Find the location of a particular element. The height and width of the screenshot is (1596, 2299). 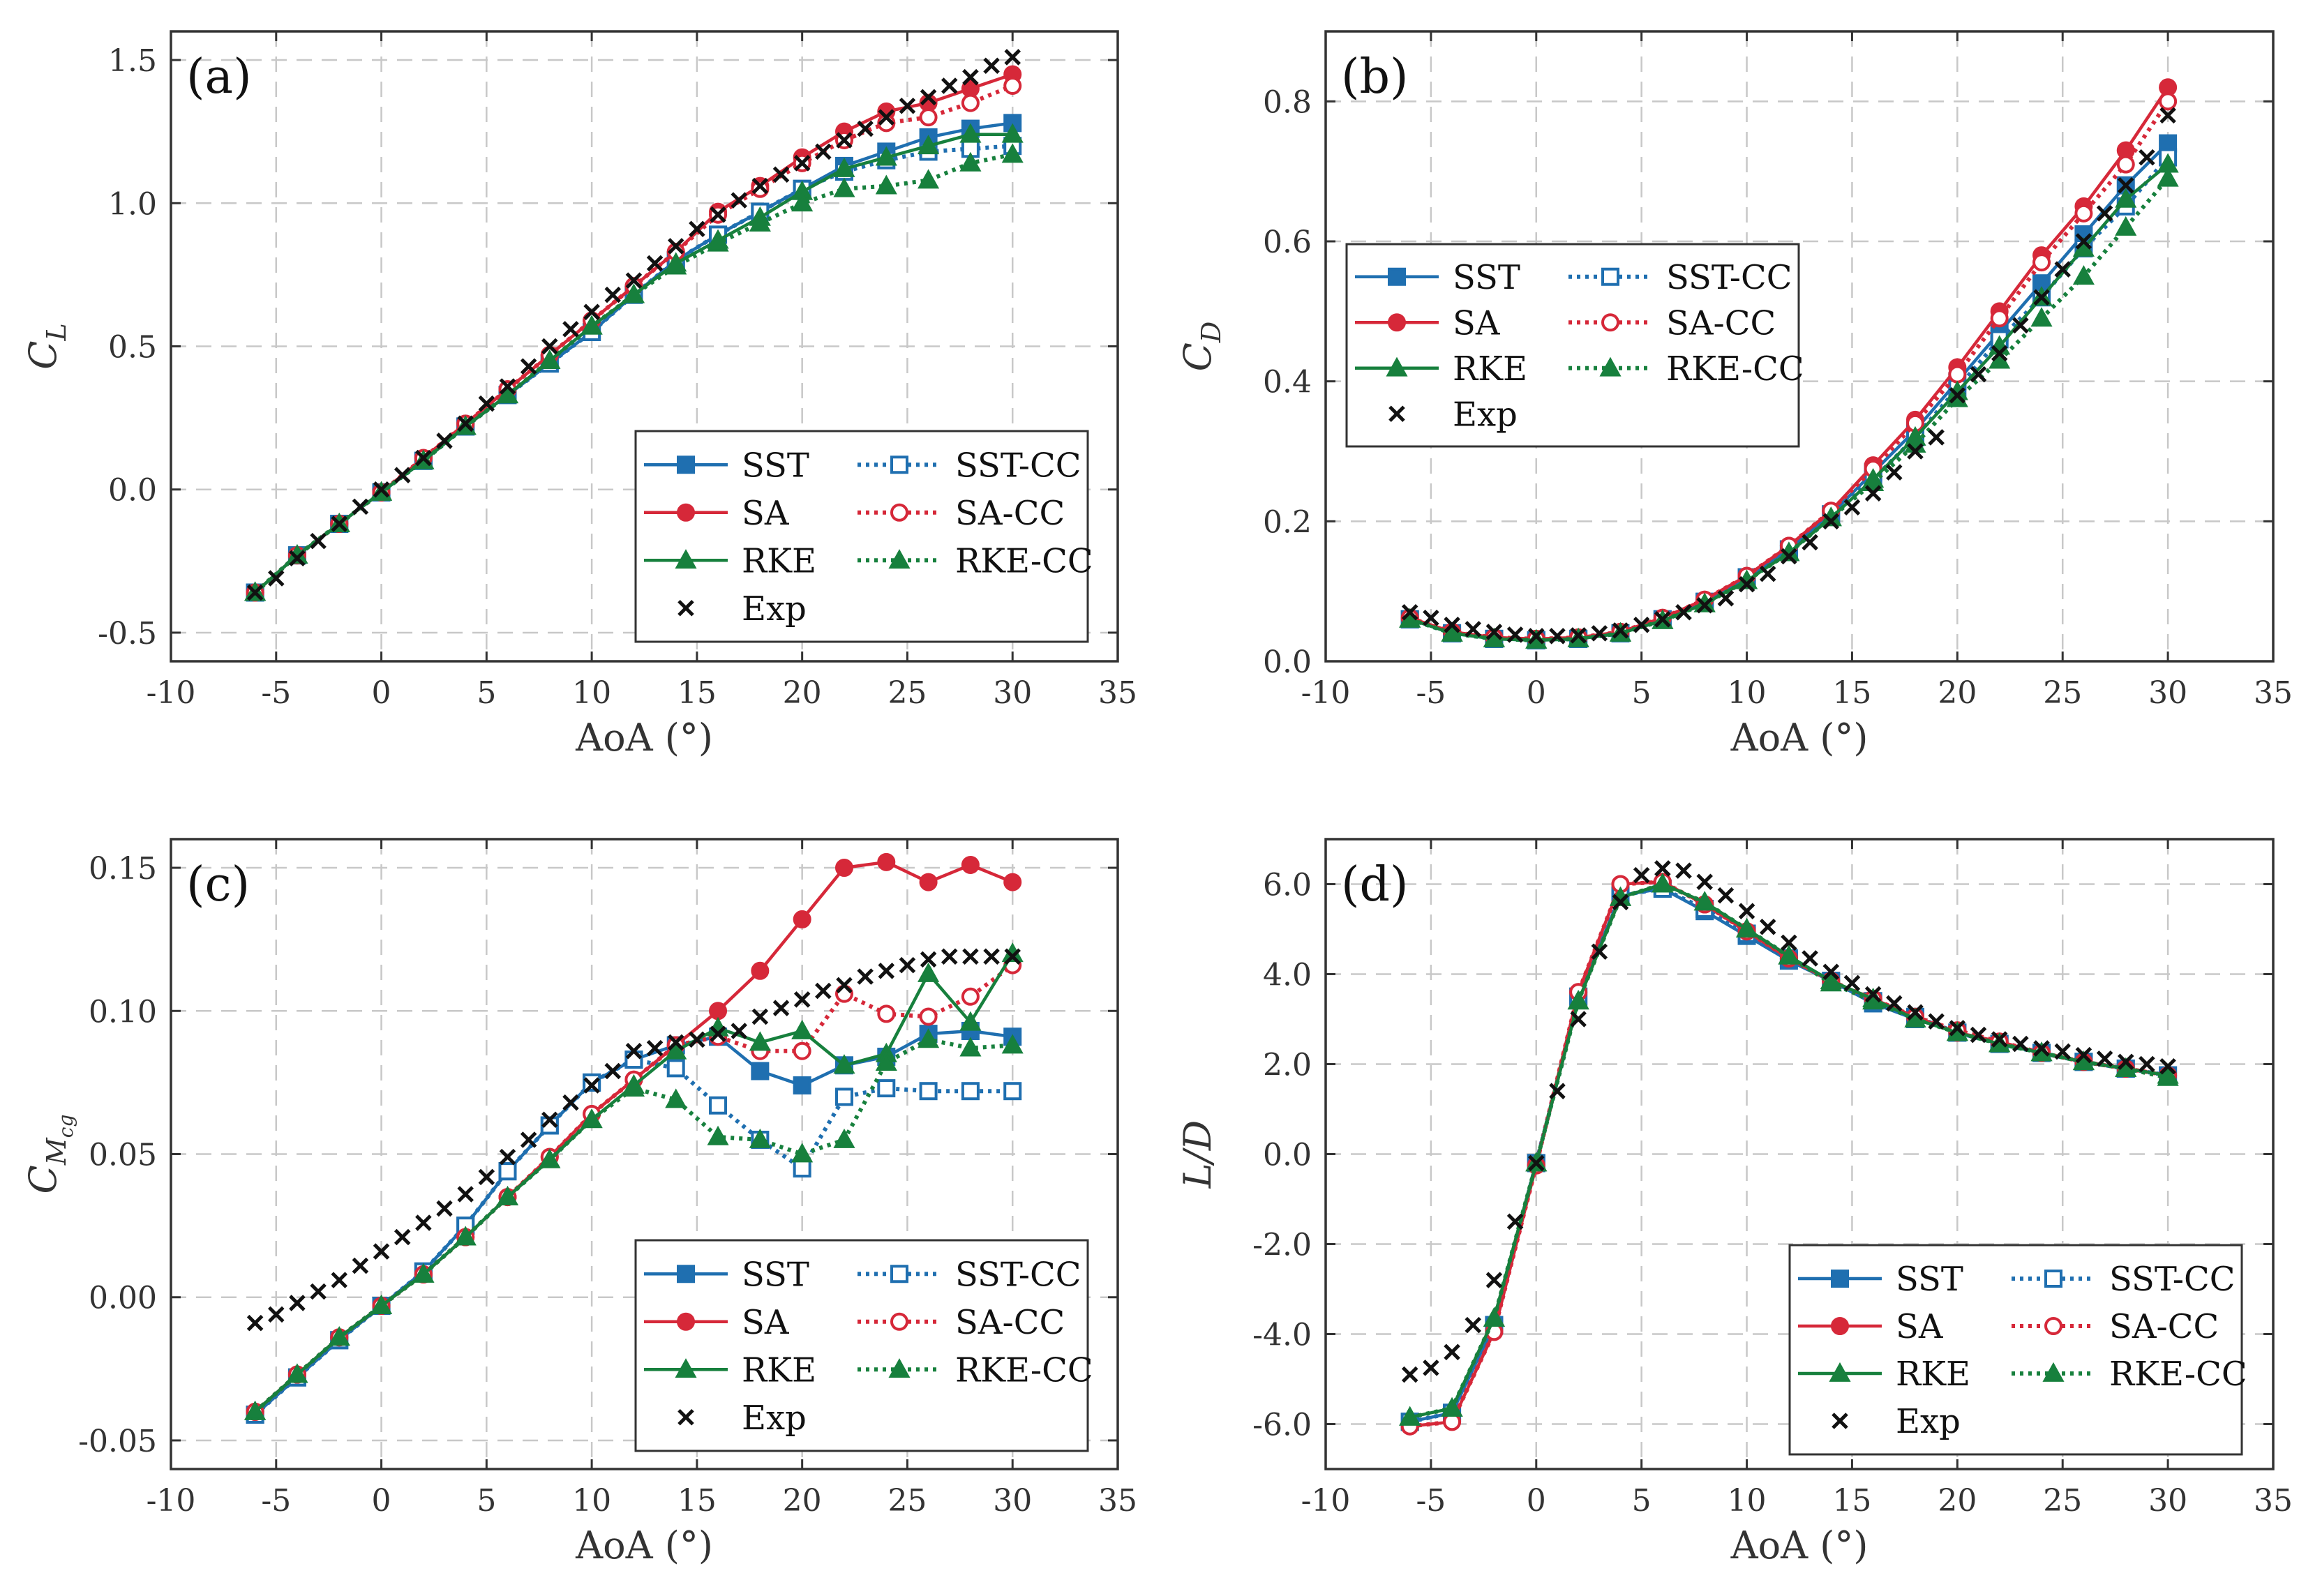

legend-label: Exp is located at coordinates (1485, 414).